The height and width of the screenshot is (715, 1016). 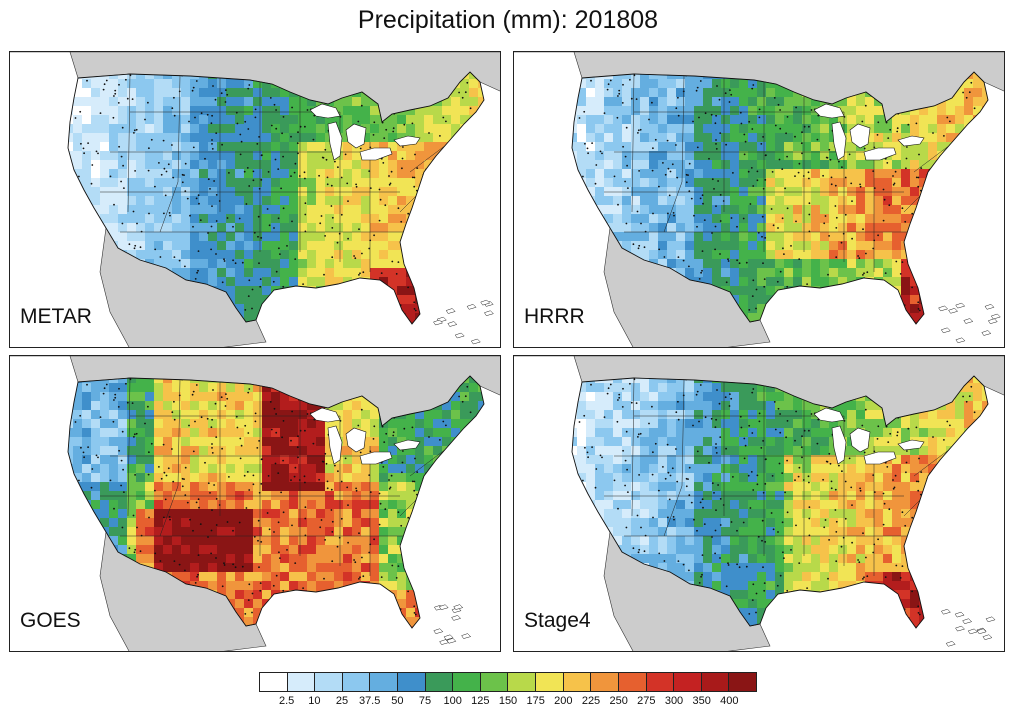 What do you see at coordinates (314, 701) in the screenshot?
I see `colorbar-tick-label: 10` at bounding box center [314, 701].